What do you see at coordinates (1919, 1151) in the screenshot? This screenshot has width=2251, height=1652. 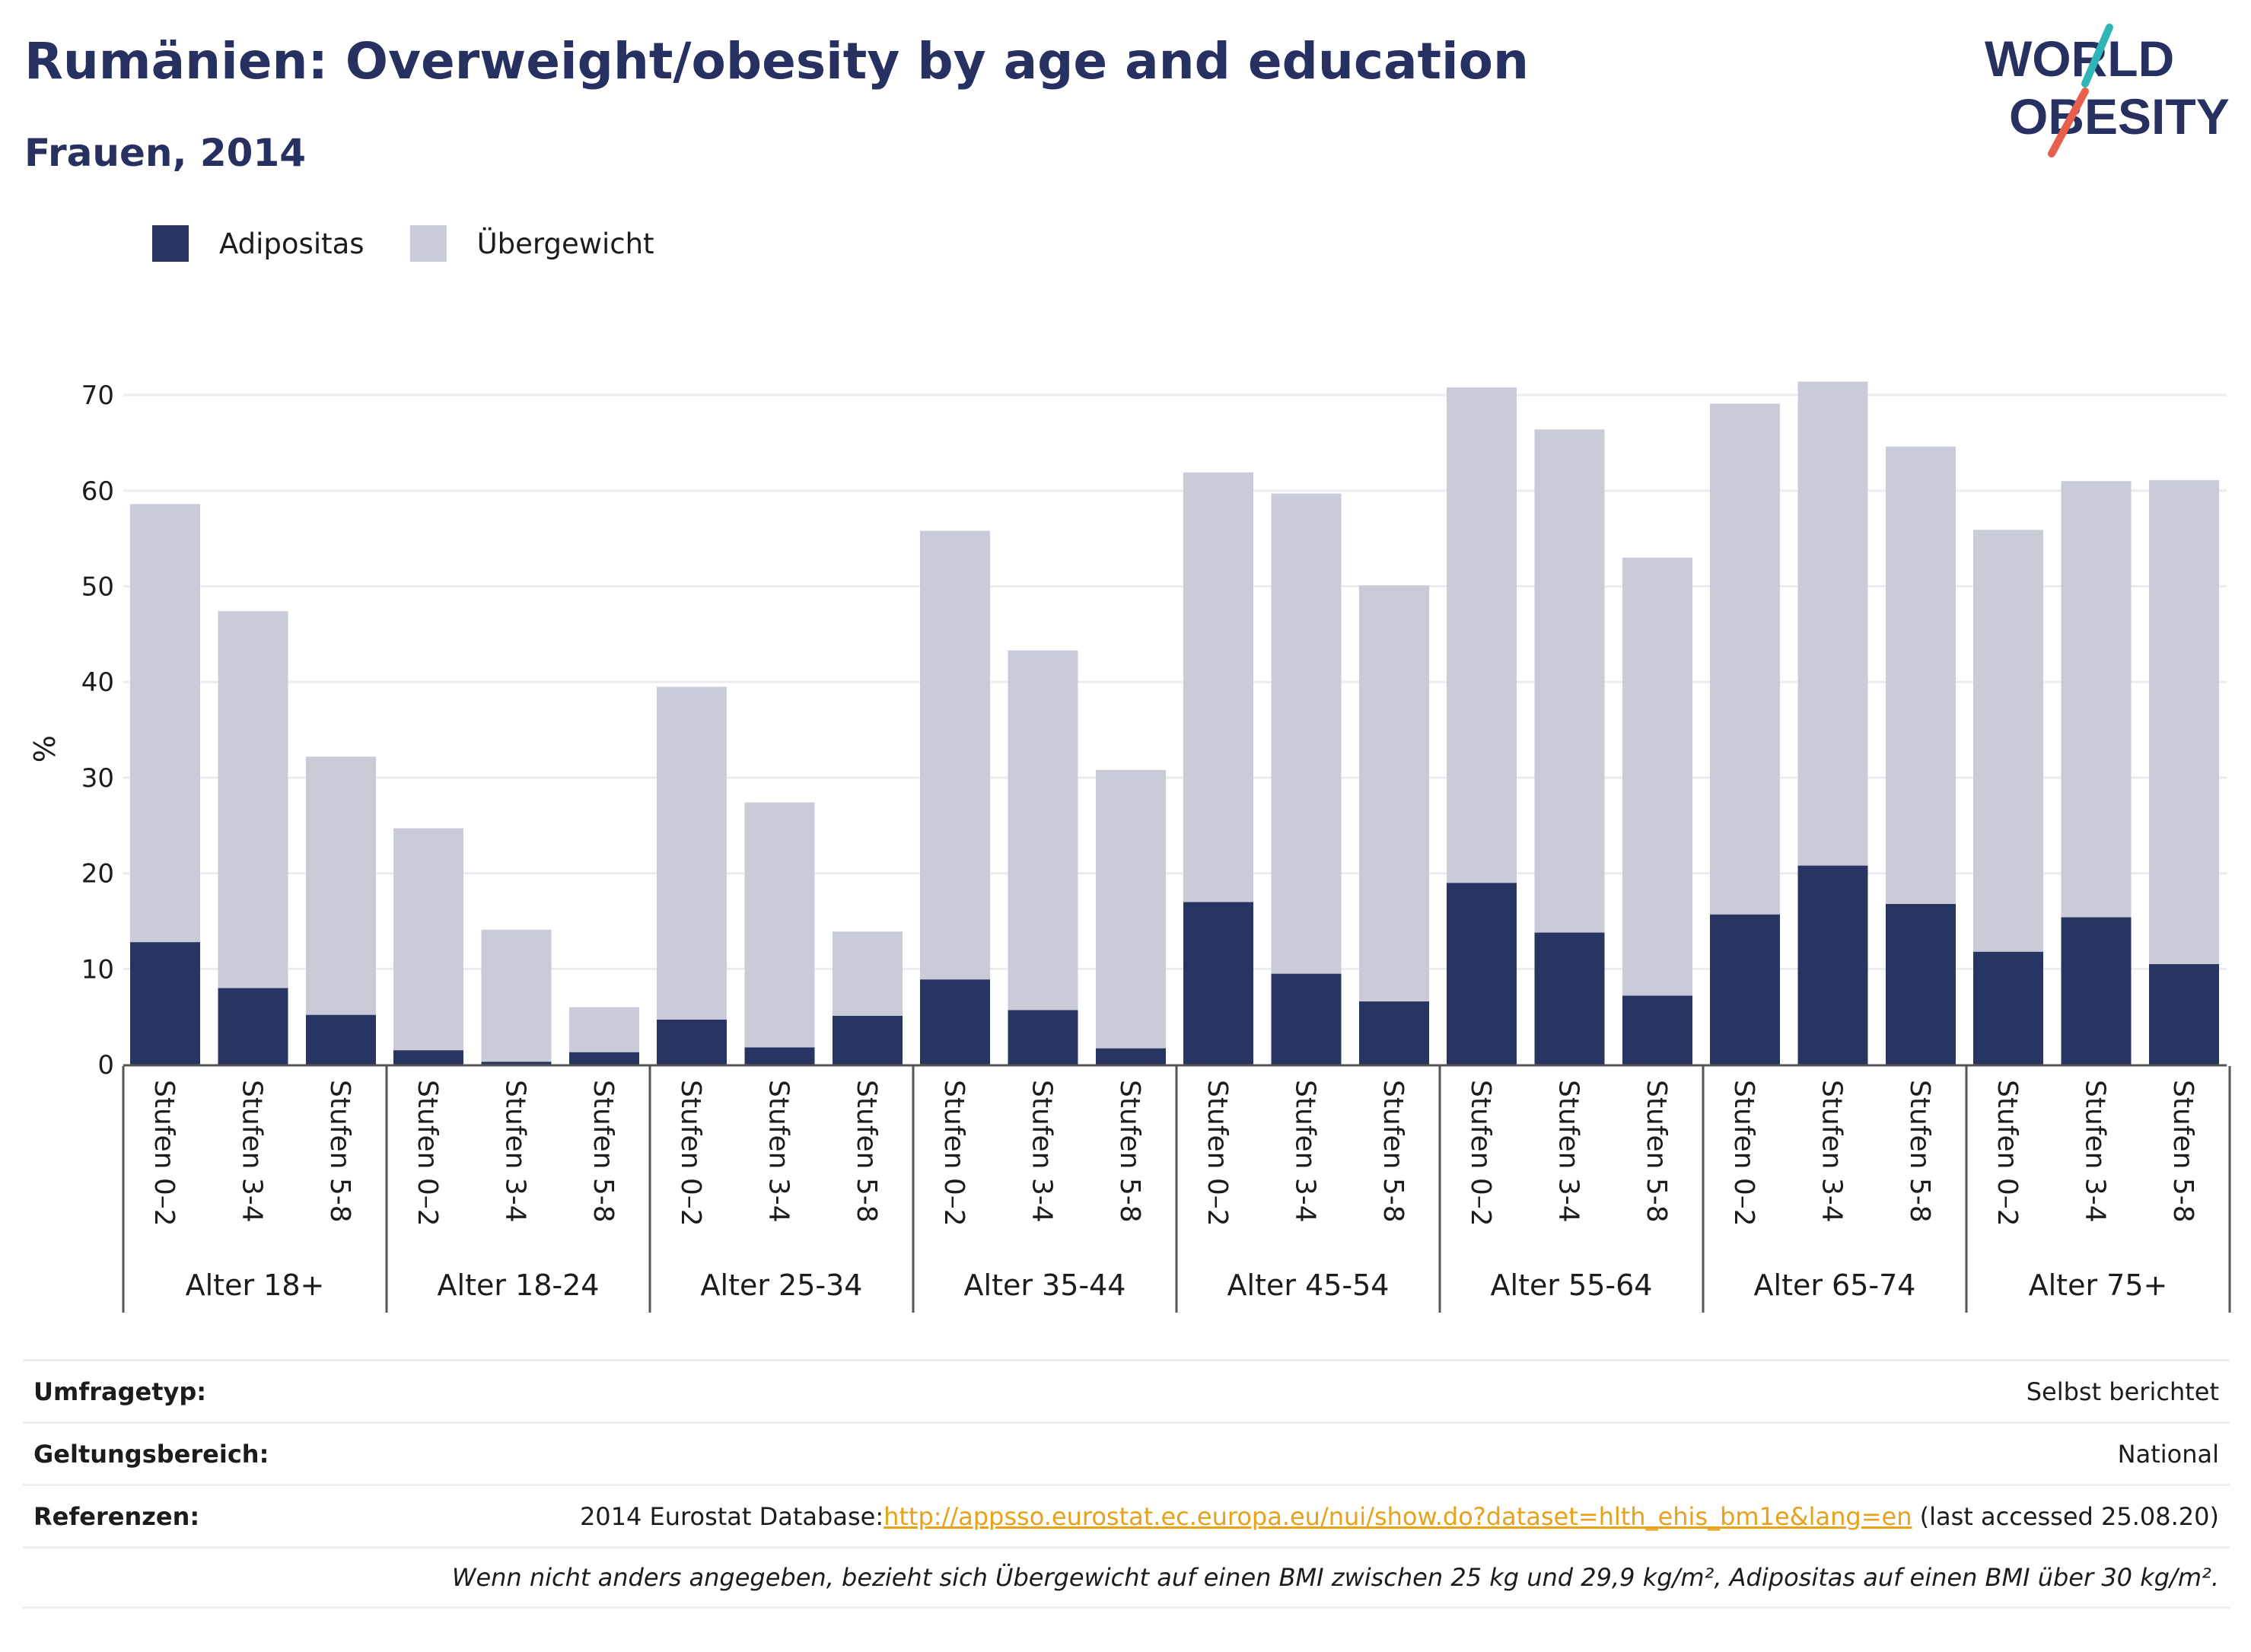 I see `x-tick-label-g6-c2: Stufen 5-8` at bounding box center [1919, 1151].